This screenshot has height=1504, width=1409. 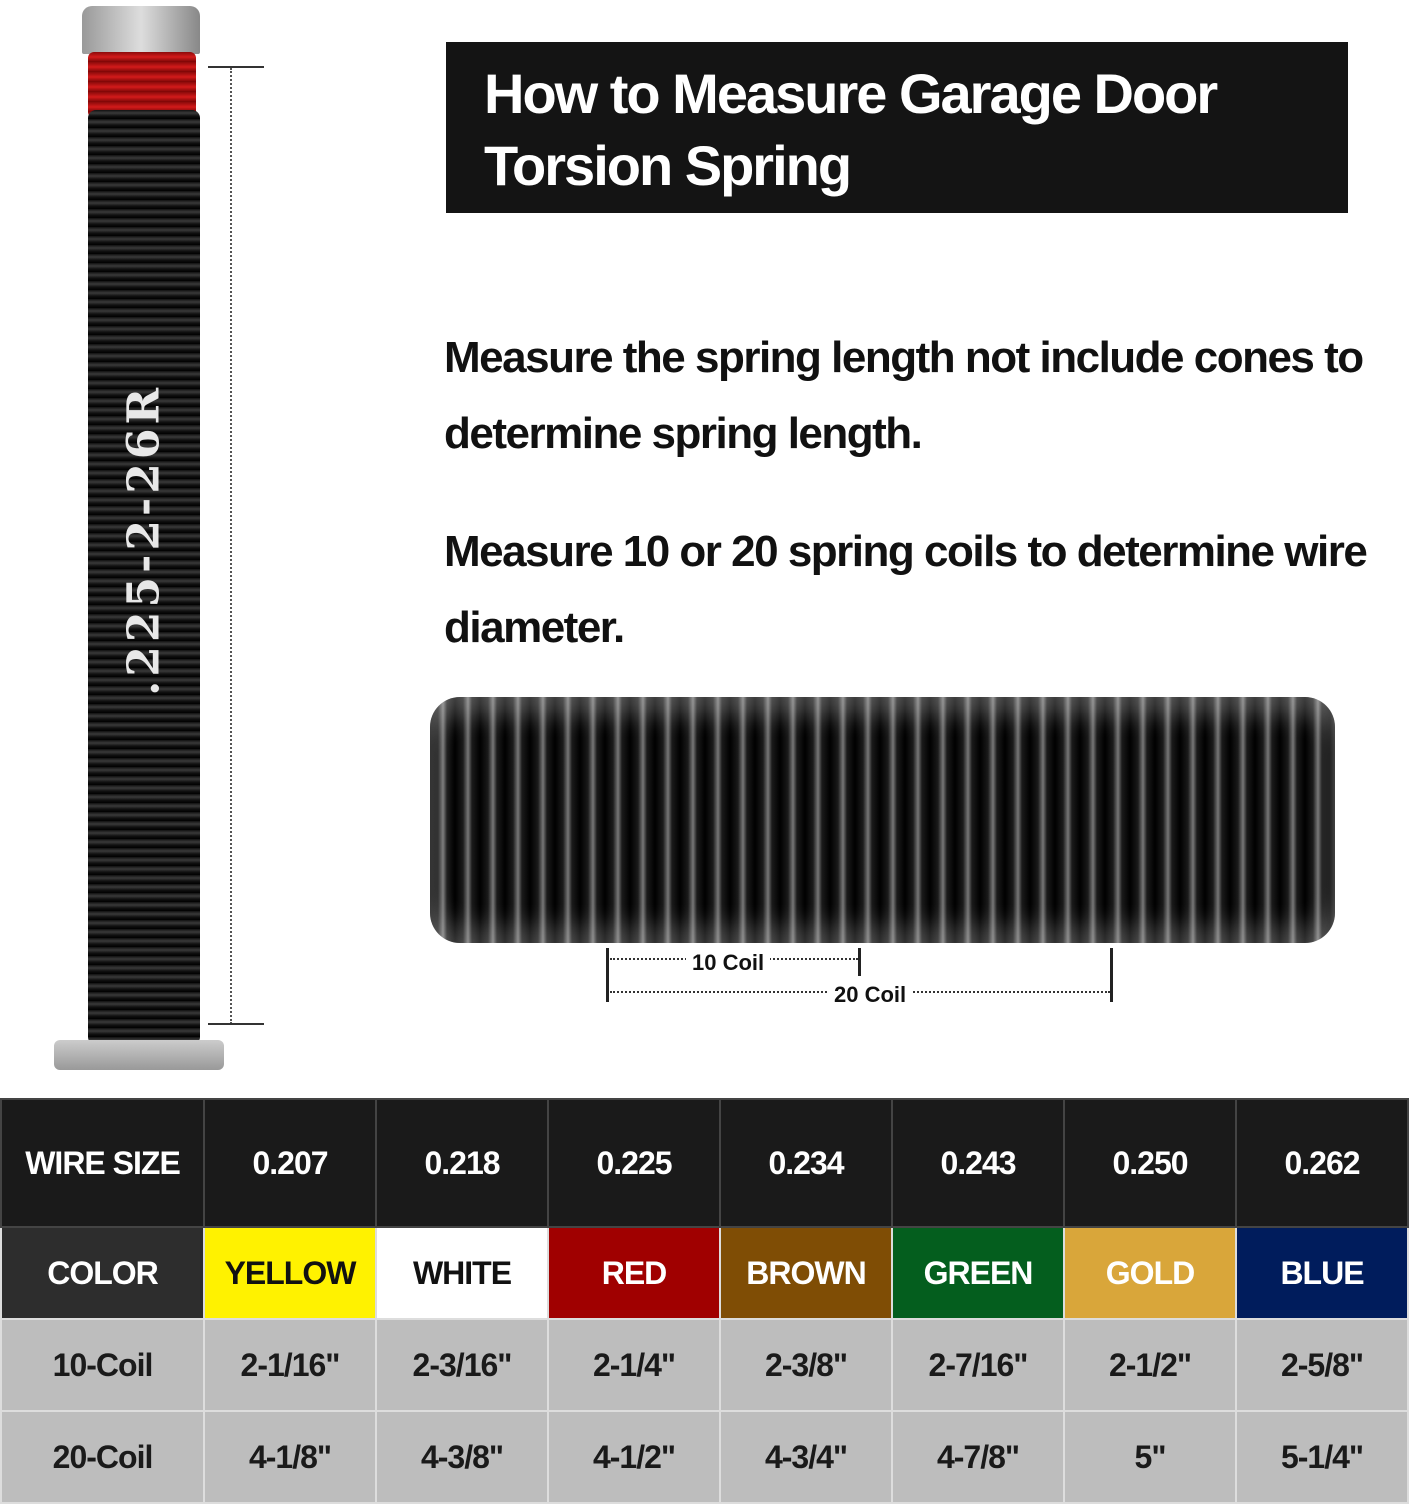 I want to click on table-cell: 2-3/8", so click(x=806, y=1365).